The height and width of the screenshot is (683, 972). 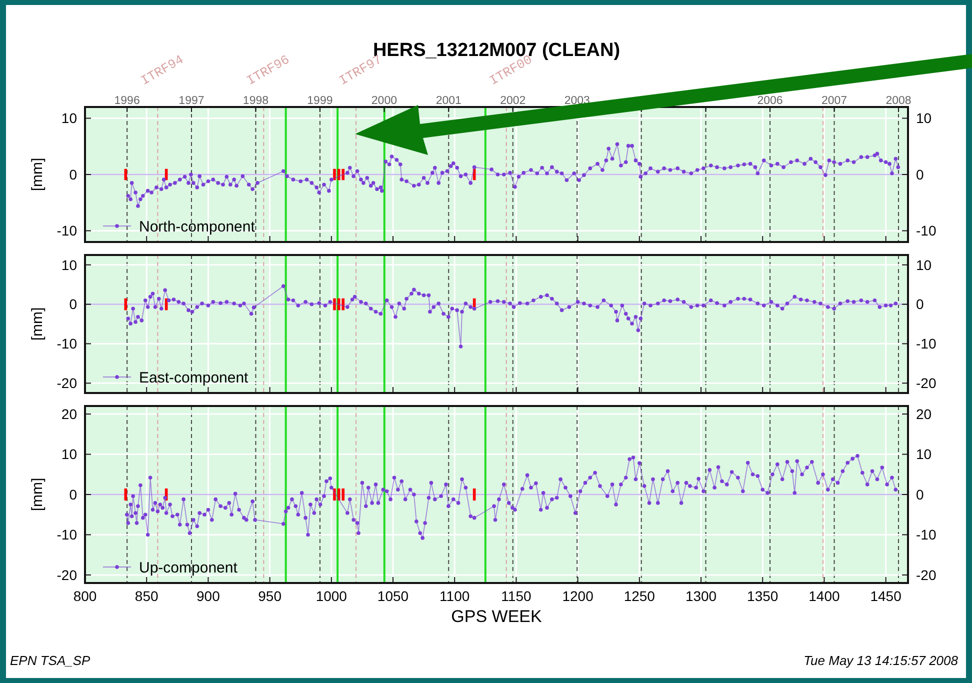 I want to click on x2-tick-label: 2000, so click(x=384, y=101).